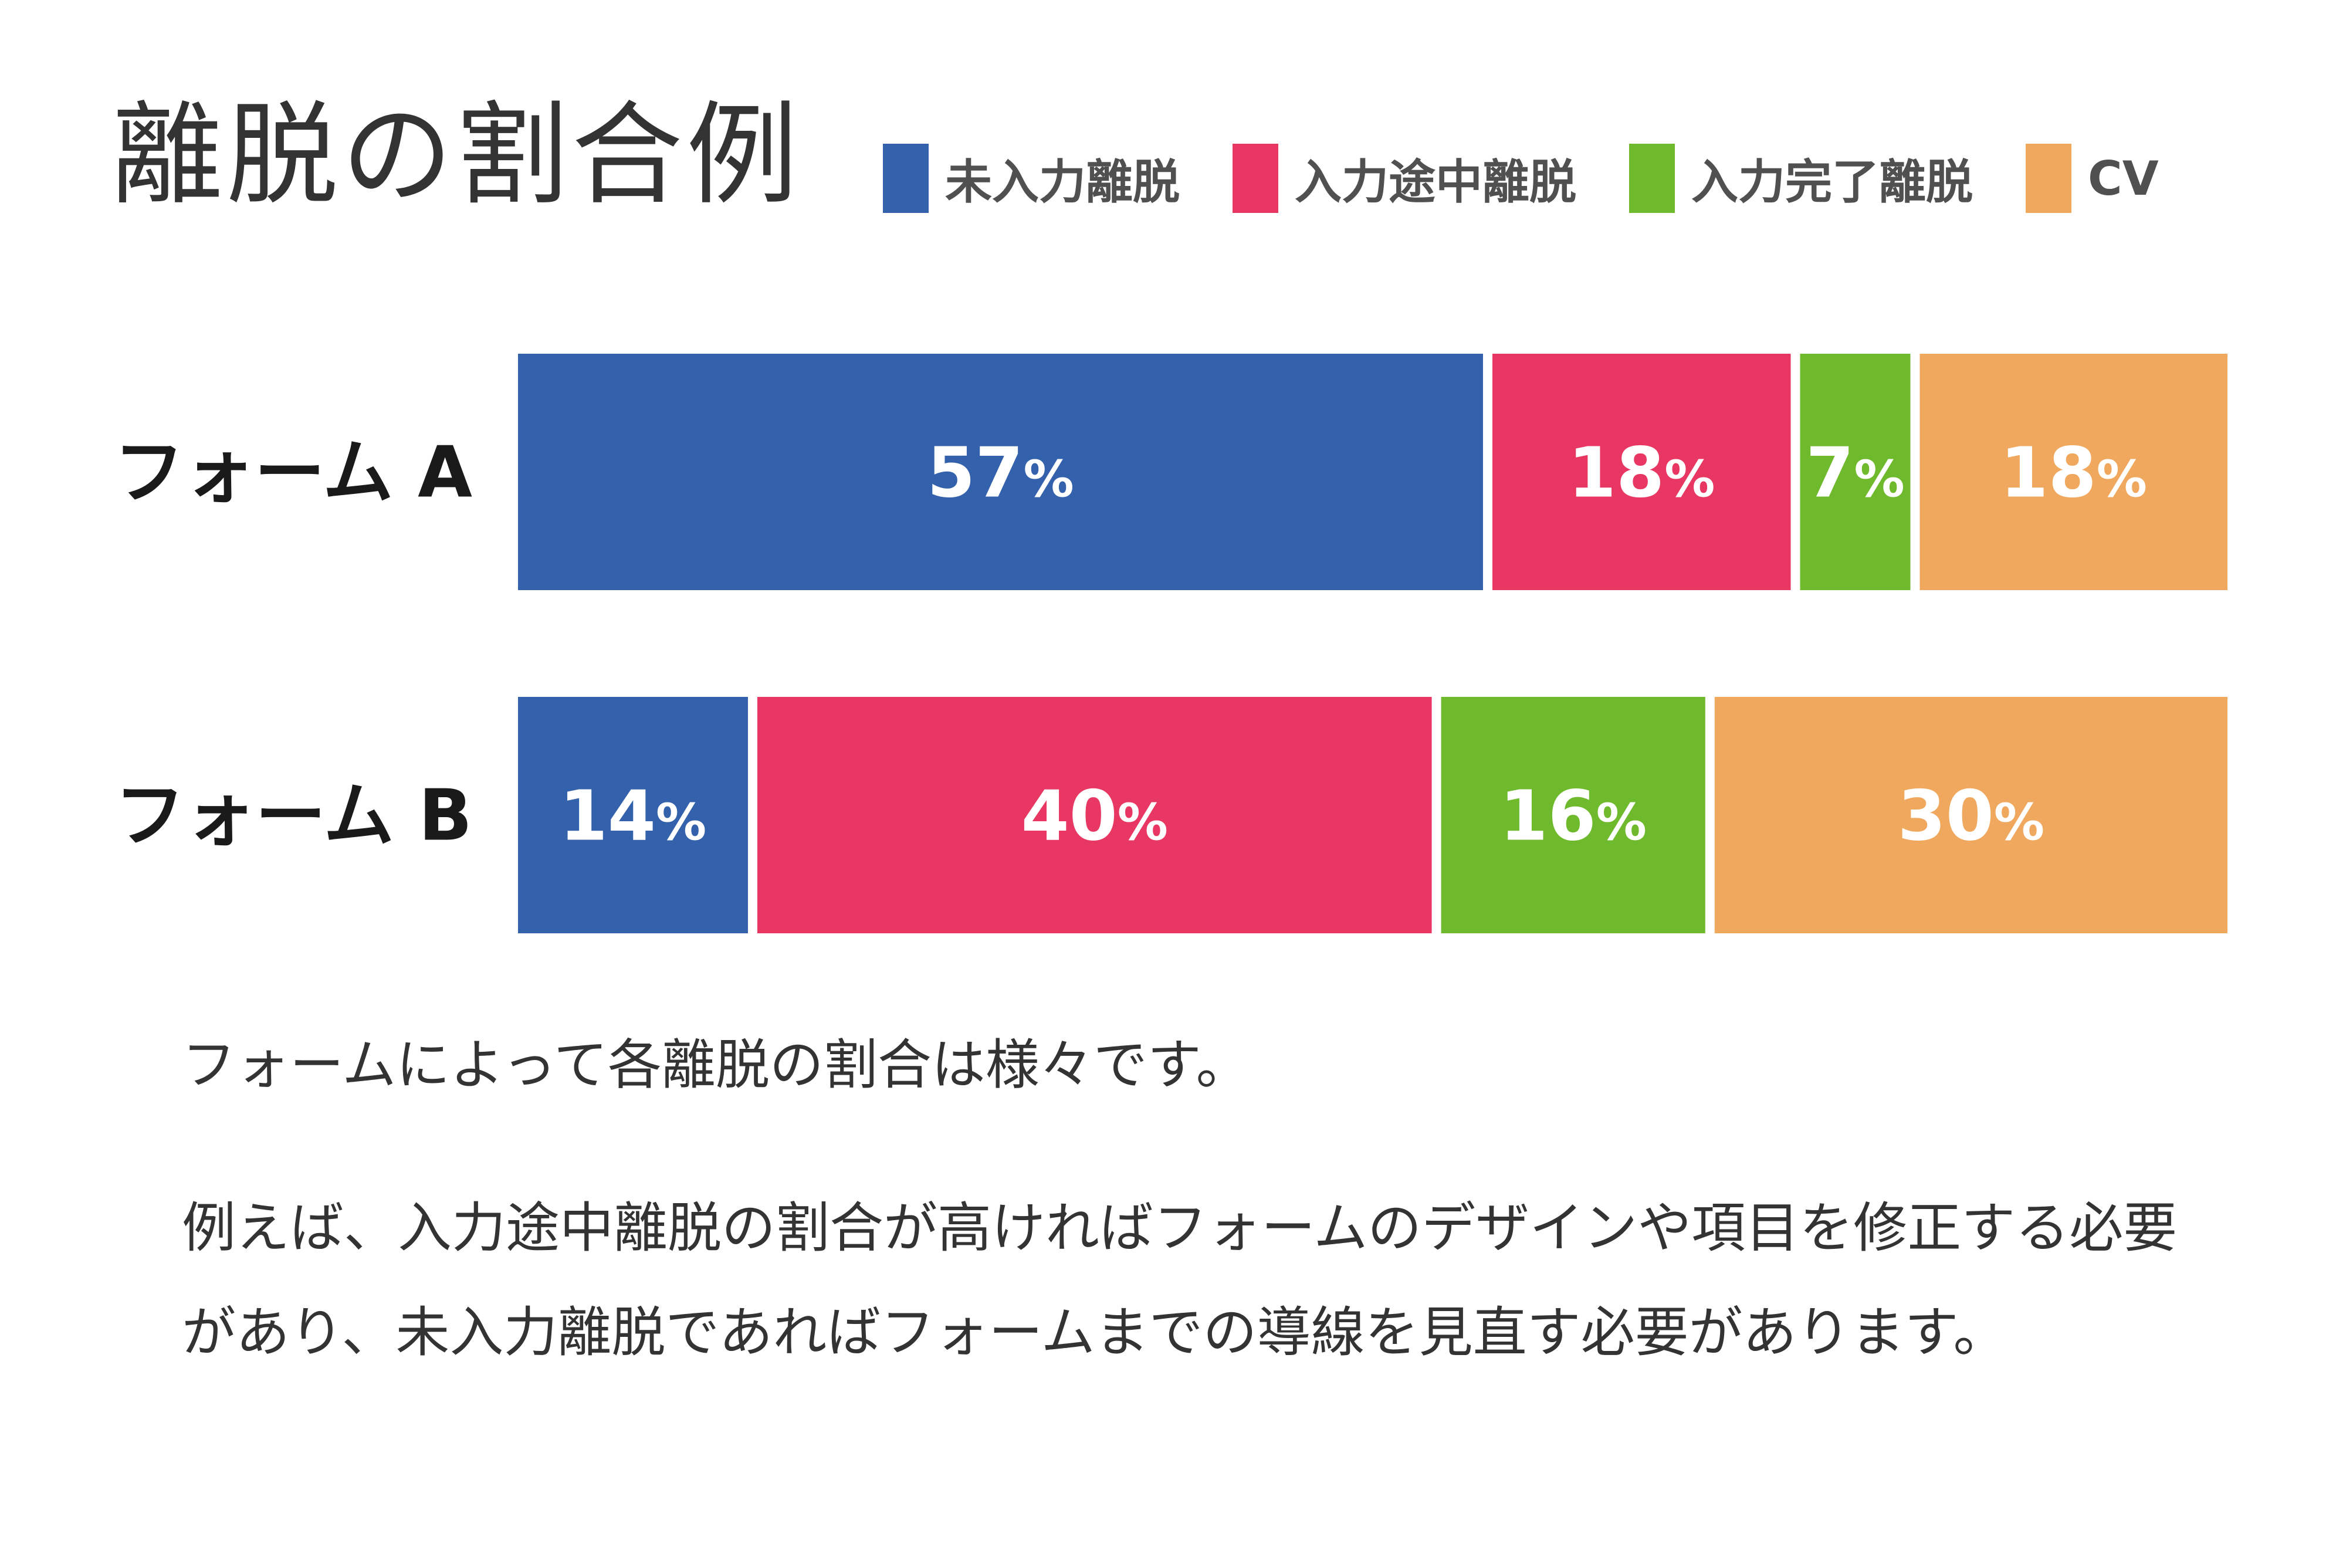  What do you see at coordinates (2123, 178) in the screenshot?
I see `legend-label-3: CV` at bounding box center [2123, 178].